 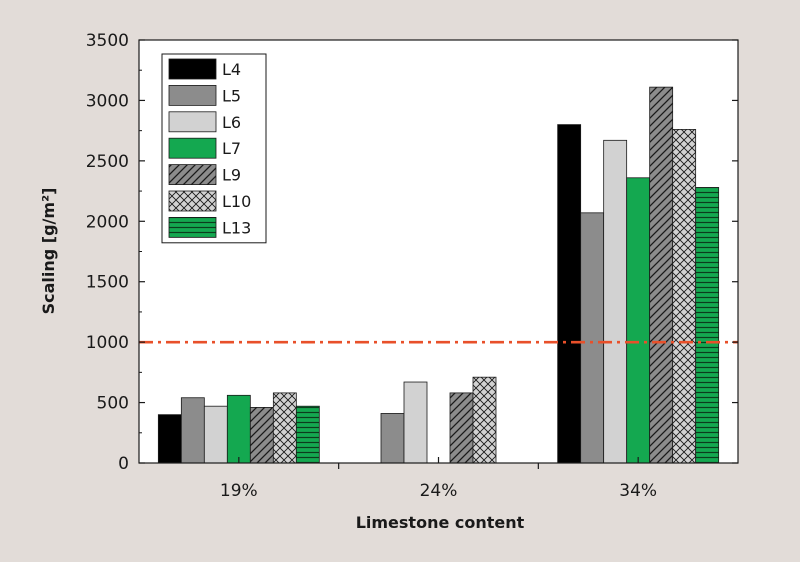 I want to click on legend-swatch-l10, so click(x=192, y=201).